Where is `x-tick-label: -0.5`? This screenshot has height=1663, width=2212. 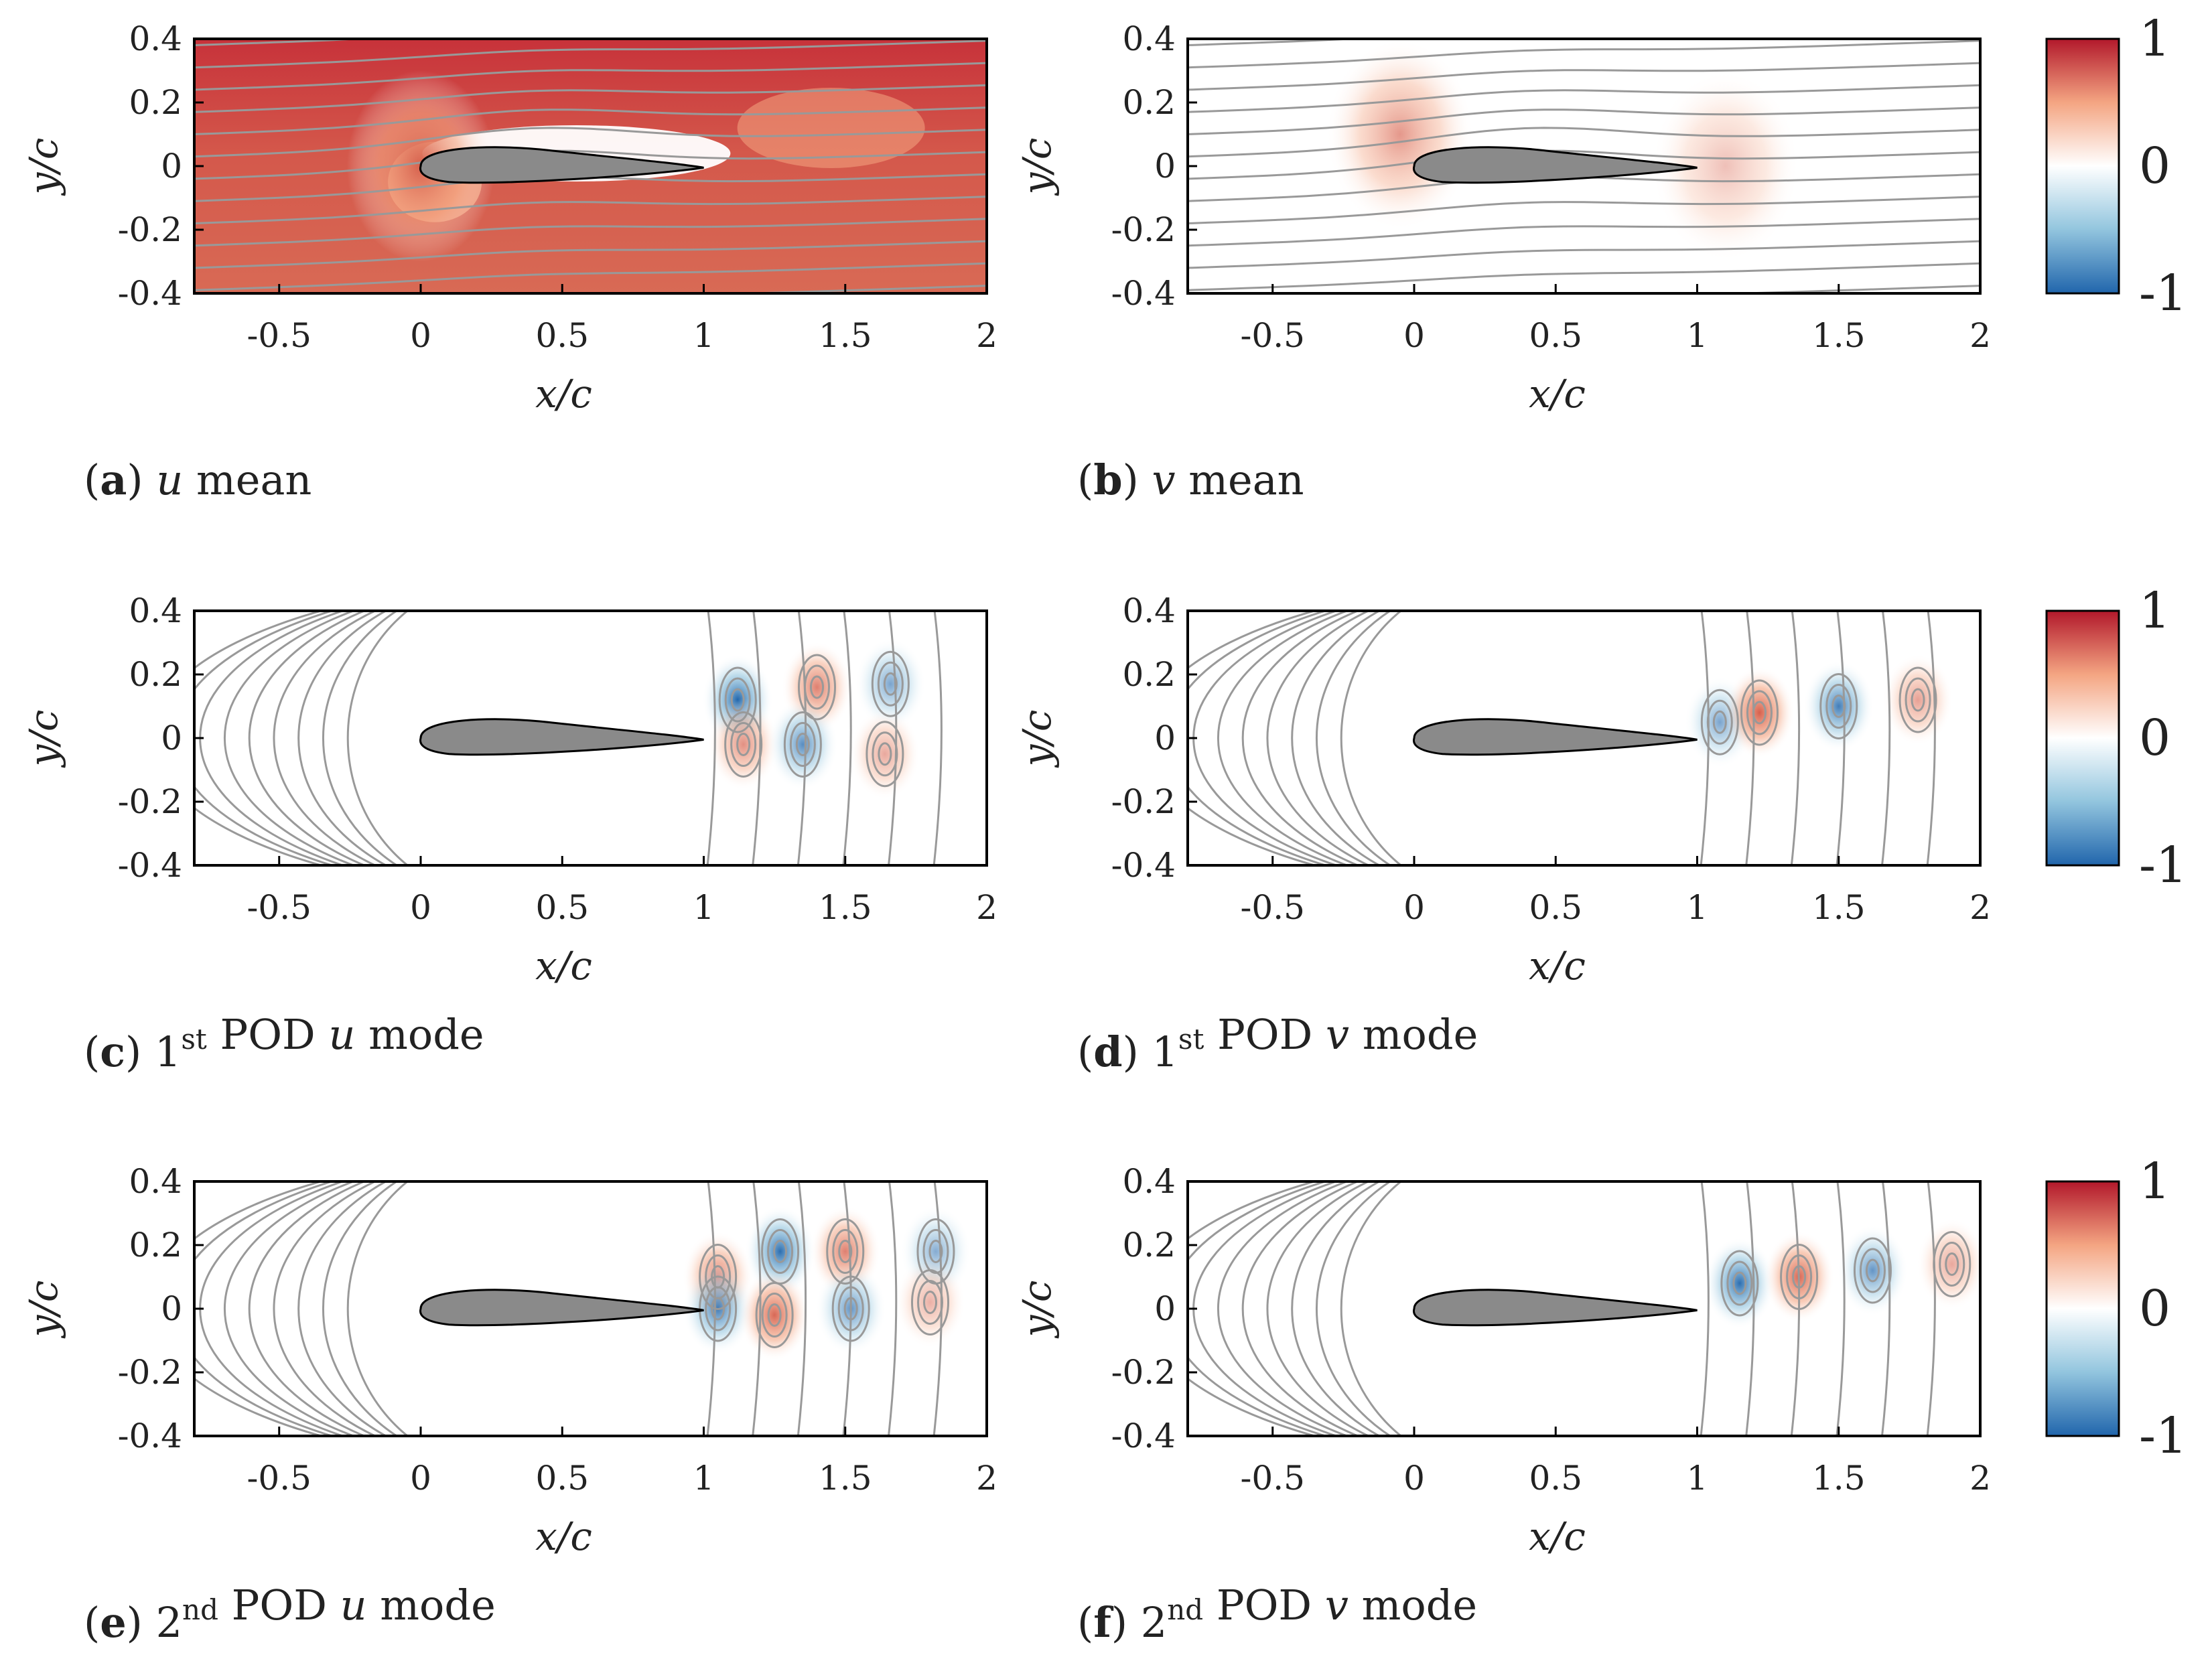 x-tick-label: -0.5 is located at coordinates (280, 1478).